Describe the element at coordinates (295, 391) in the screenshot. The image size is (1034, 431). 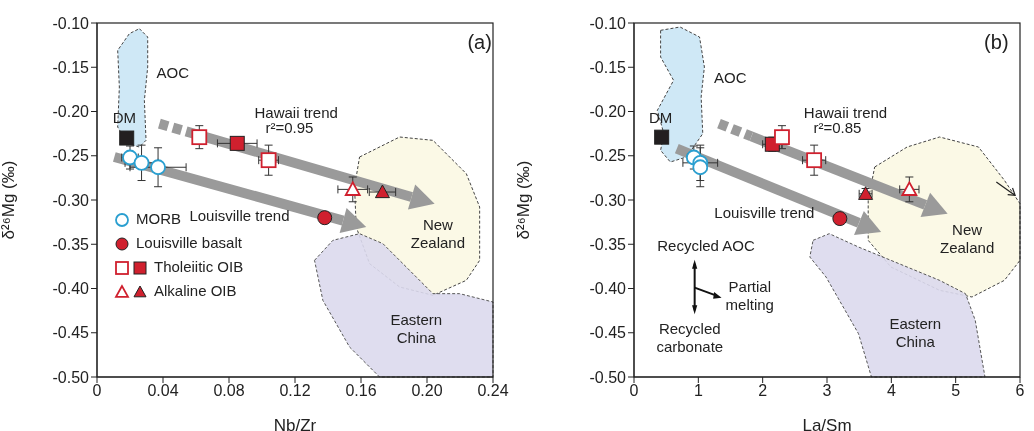
I see `x-tick-label: 0.12` at that location.